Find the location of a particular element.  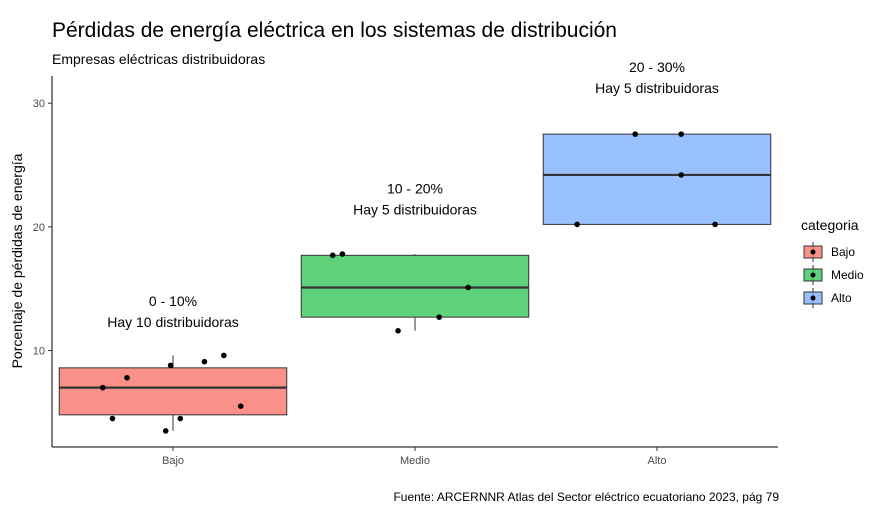

annotation-count-bajo: Hay 10 distribuidoras is located at coordinates (173, 322).